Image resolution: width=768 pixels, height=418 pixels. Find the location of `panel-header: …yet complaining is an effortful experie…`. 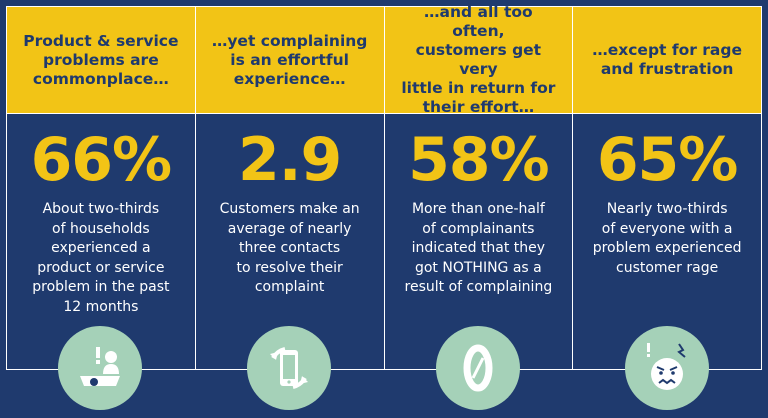

panel-header: …yet complaining is an effortful experie… is located at coordinates (289, 60).